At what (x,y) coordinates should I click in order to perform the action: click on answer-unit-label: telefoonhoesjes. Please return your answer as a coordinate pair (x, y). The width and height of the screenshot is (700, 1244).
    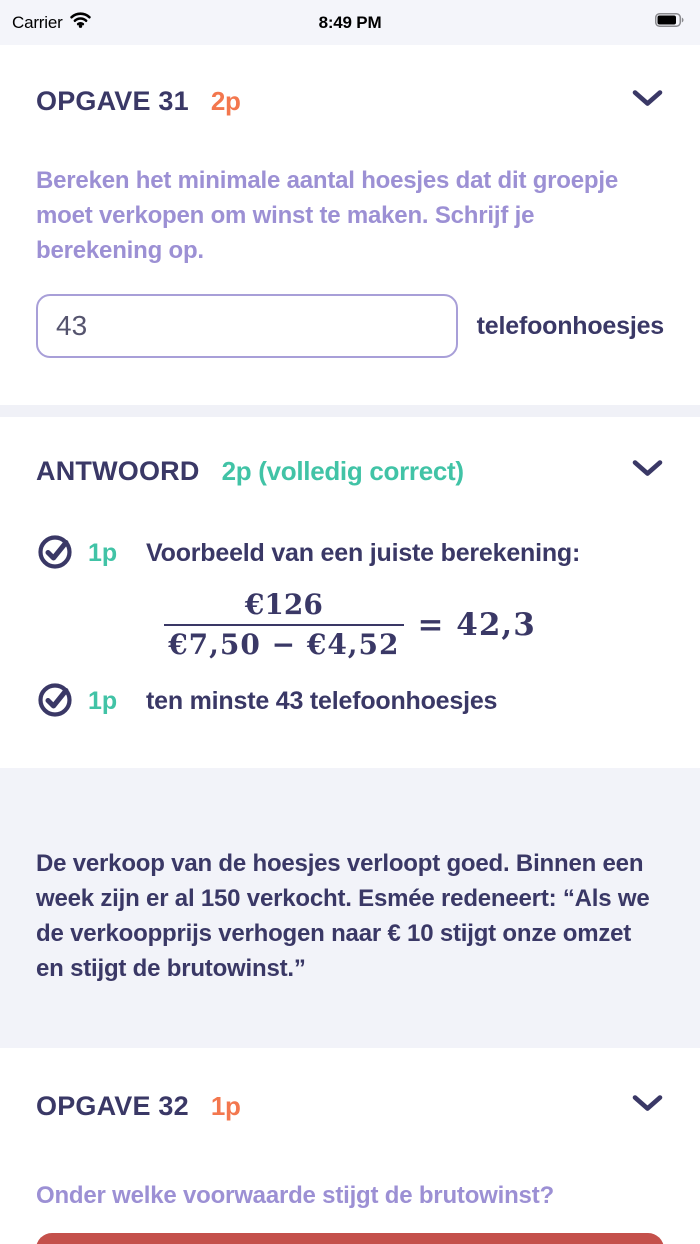
    Looking at the image, I should click on (570, 325).